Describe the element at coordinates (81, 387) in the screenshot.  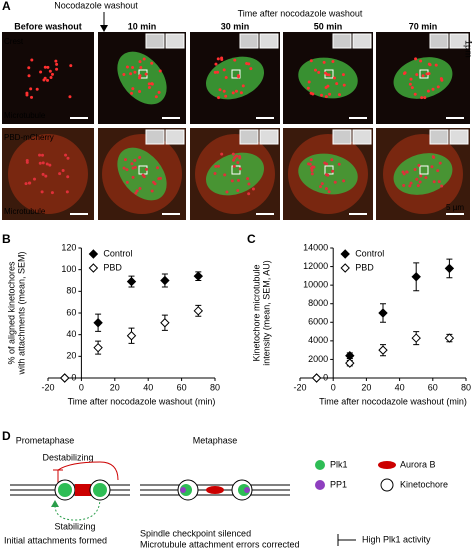
I see `x-tick-label: 0` at that location.